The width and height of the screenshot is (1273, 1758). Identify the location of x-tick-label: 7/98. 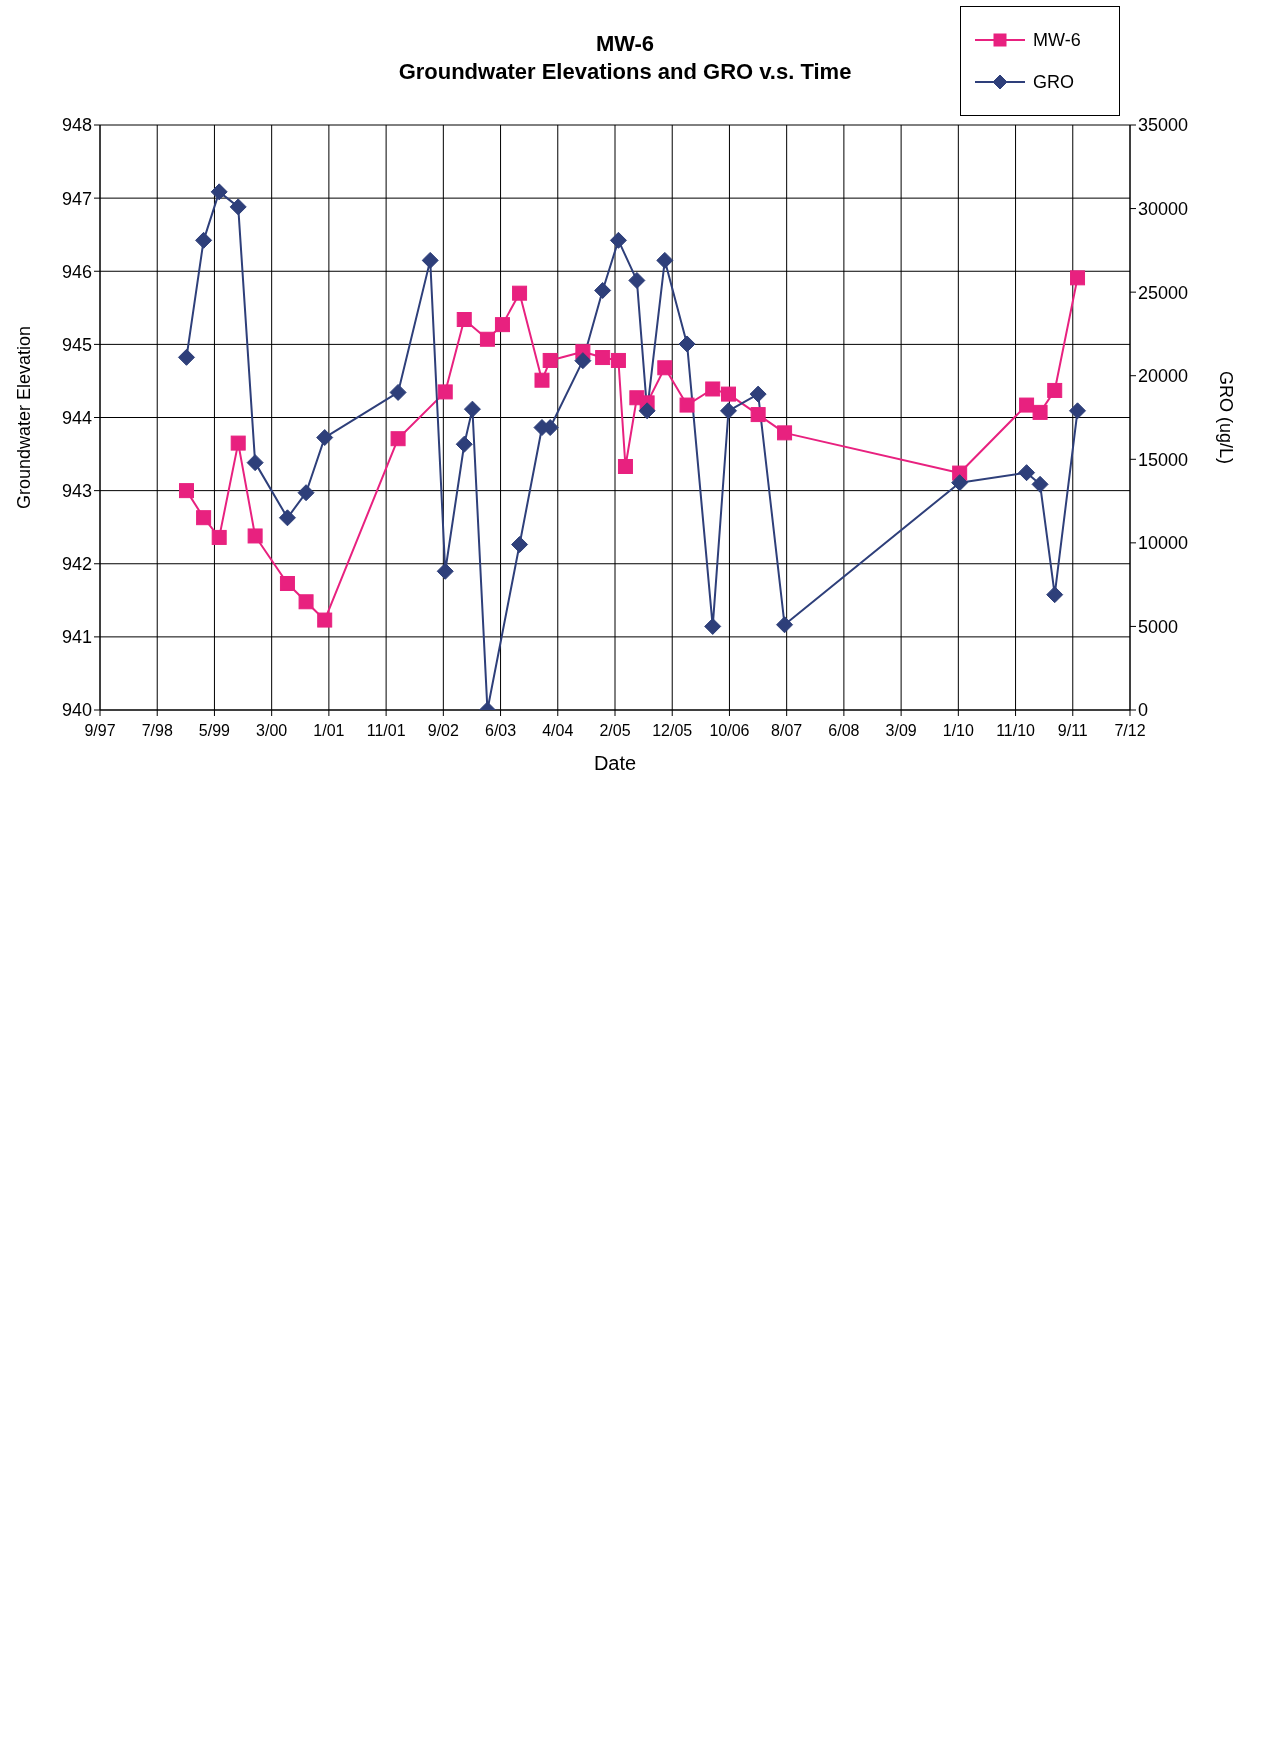
(157, 730).